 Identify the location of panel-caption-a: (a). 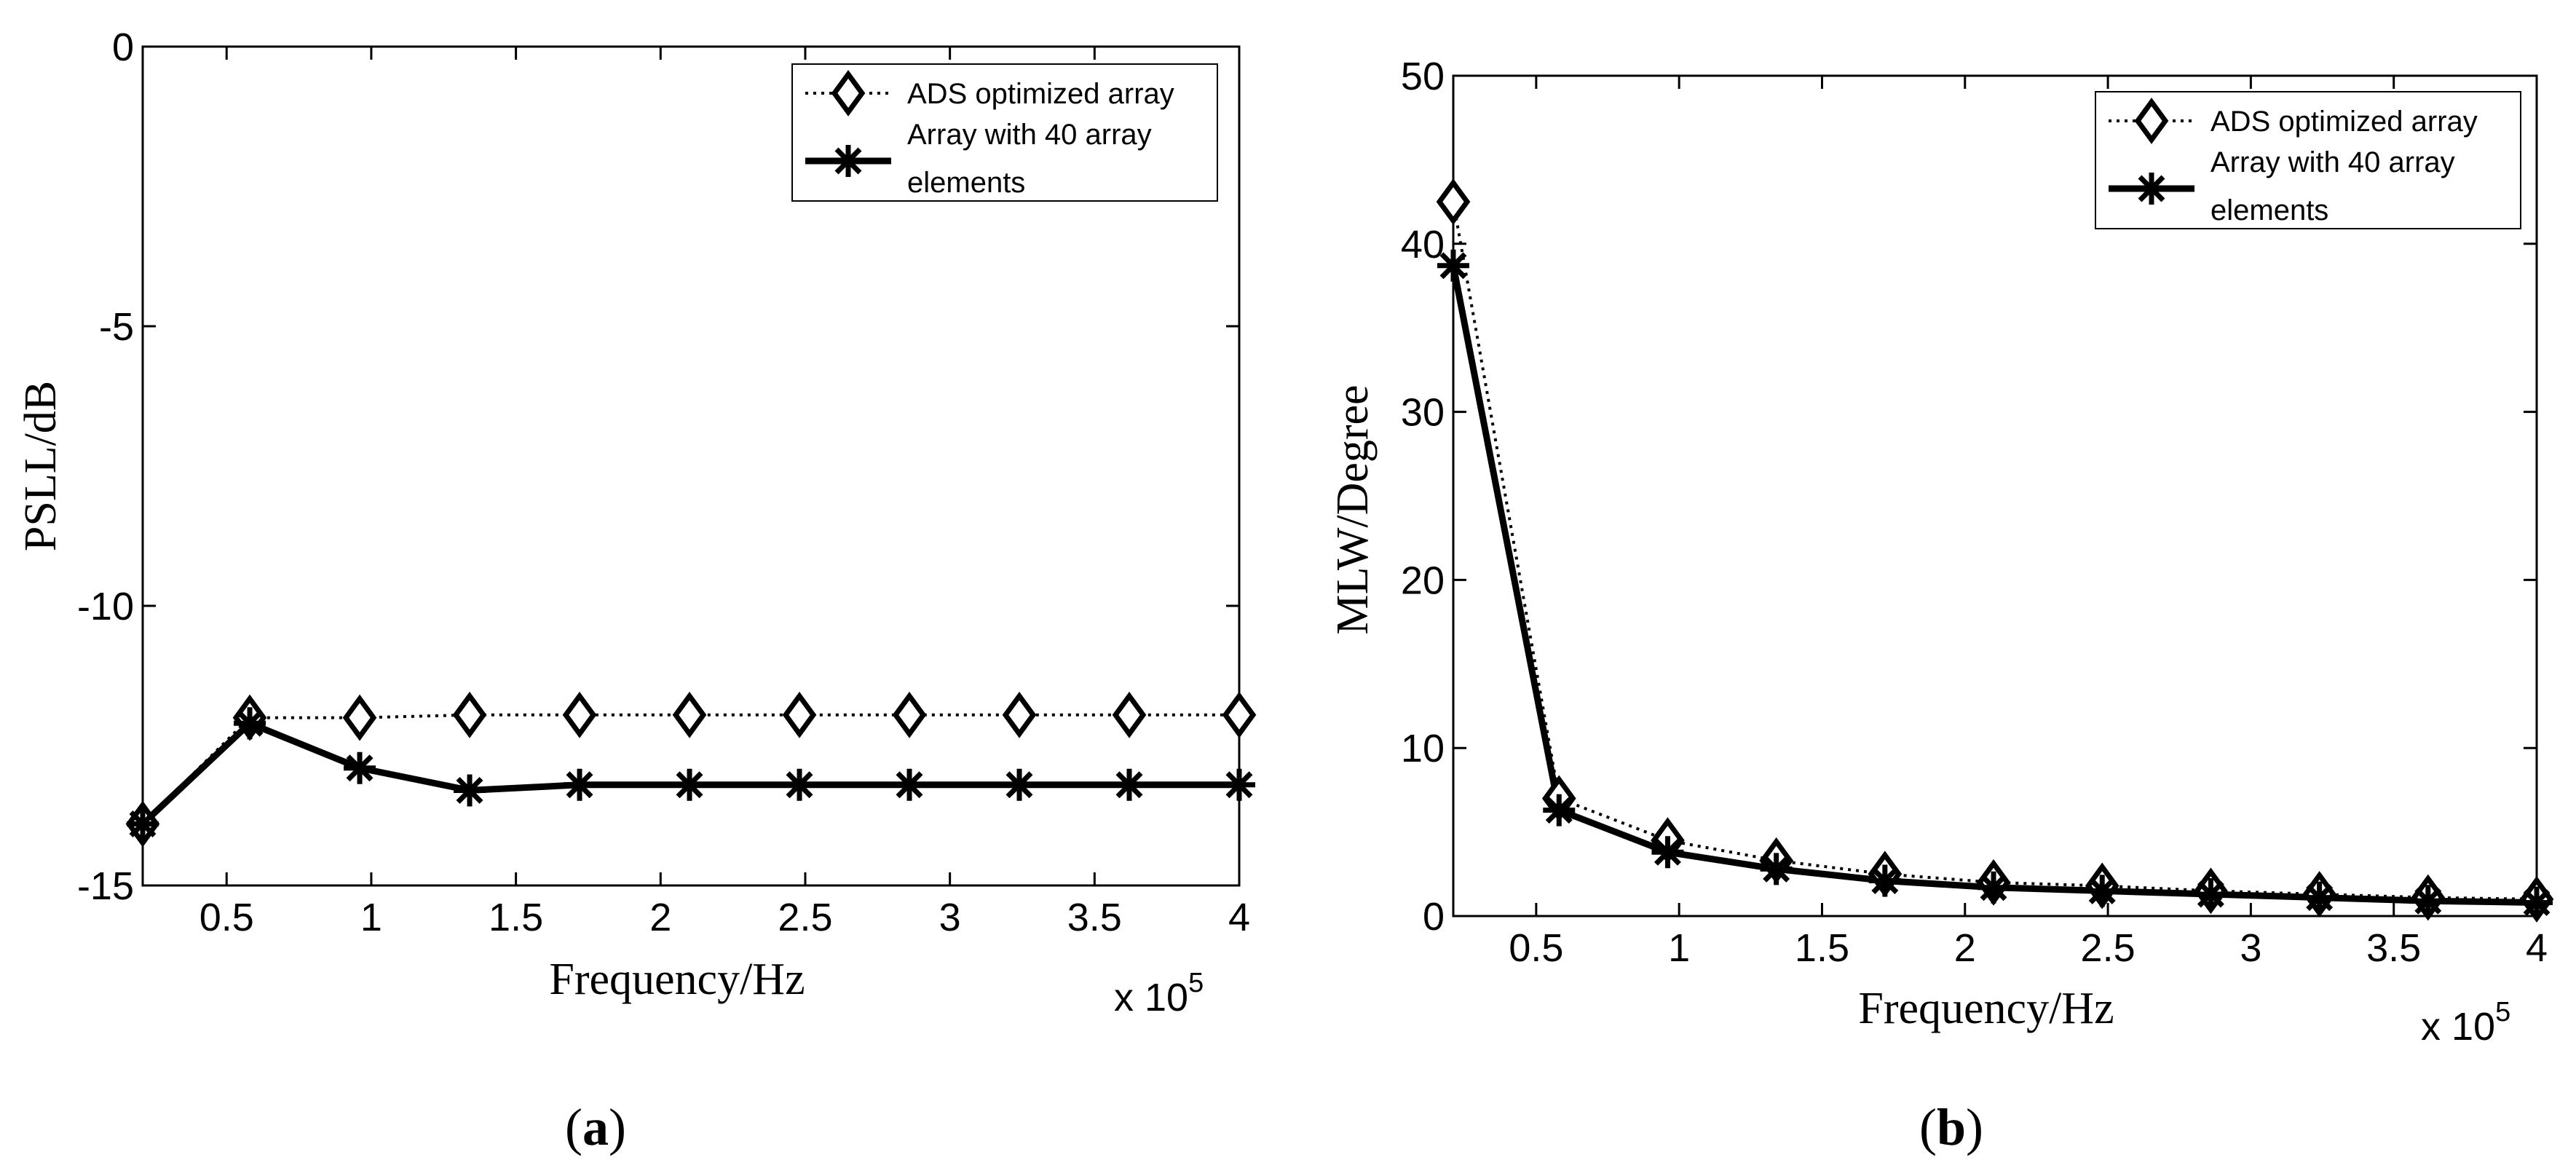
(595, 1127).